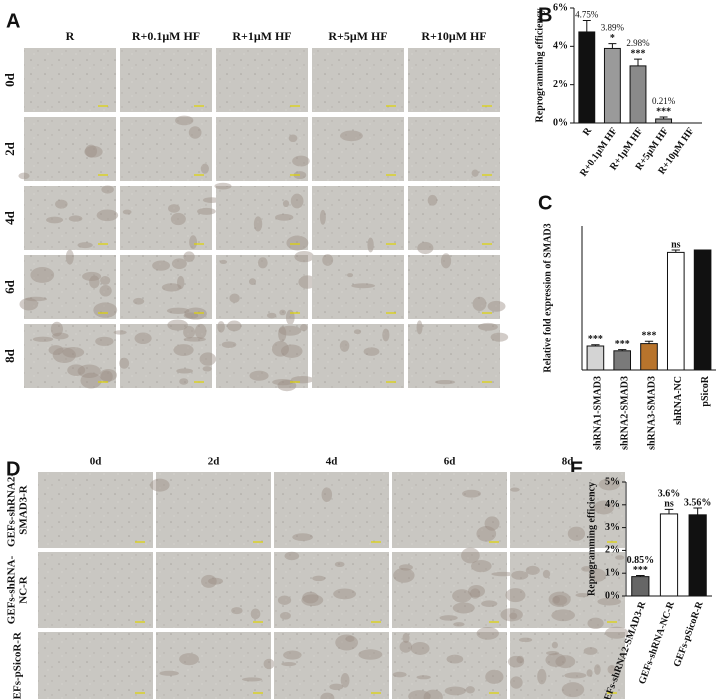 The image size is (726, 699). I want to click on panel-label: B, so click(545, 15).